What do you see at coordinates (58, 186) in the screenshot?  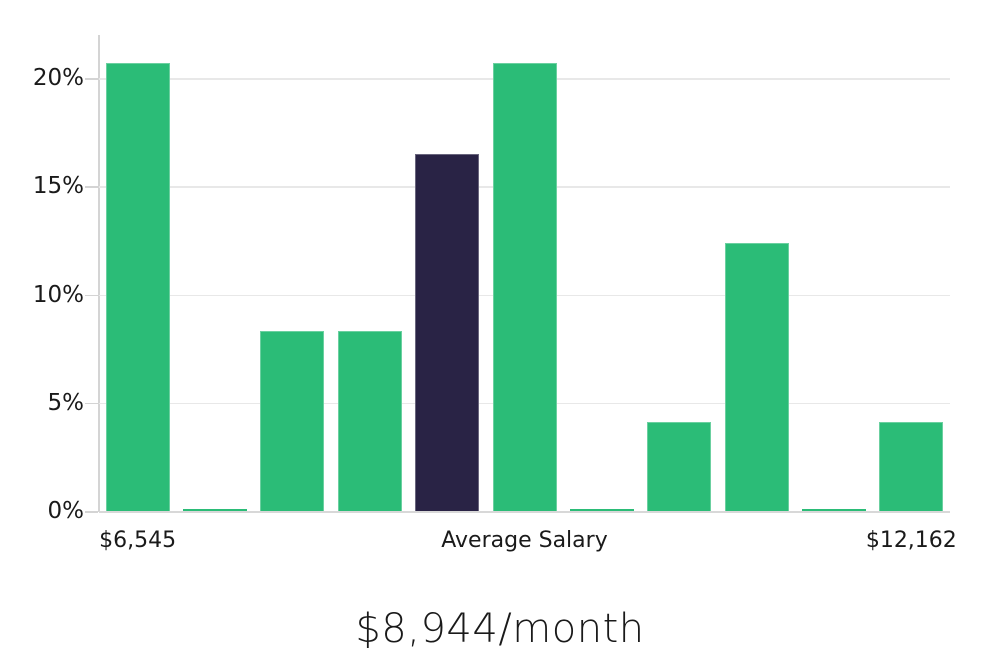 I see `y-tick-label: 15%` at bounding box center [58, 186].